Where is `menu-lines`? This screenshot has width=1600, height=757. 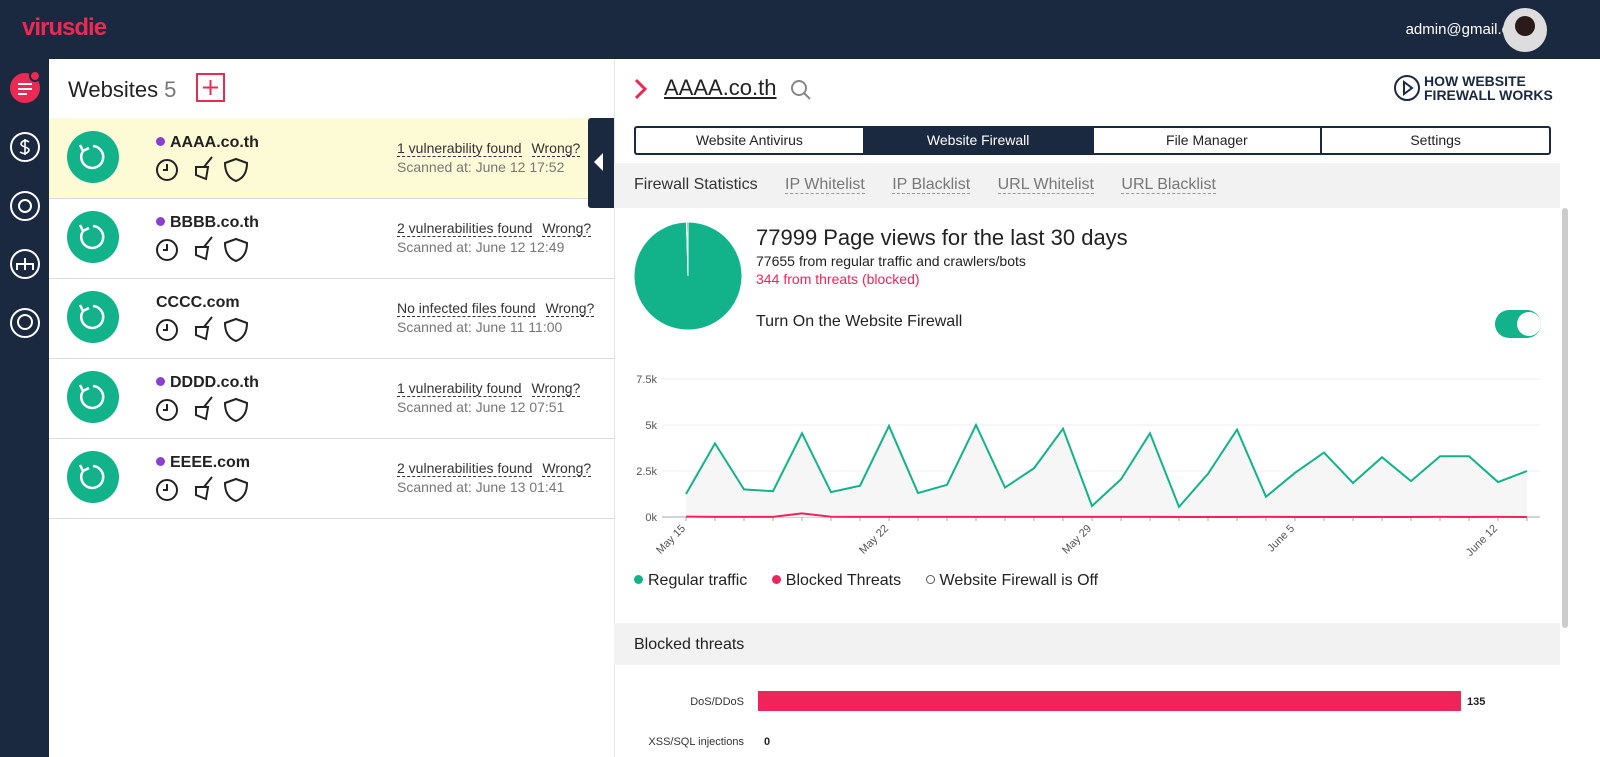 menu-lines is located at coordinates (25, 89).